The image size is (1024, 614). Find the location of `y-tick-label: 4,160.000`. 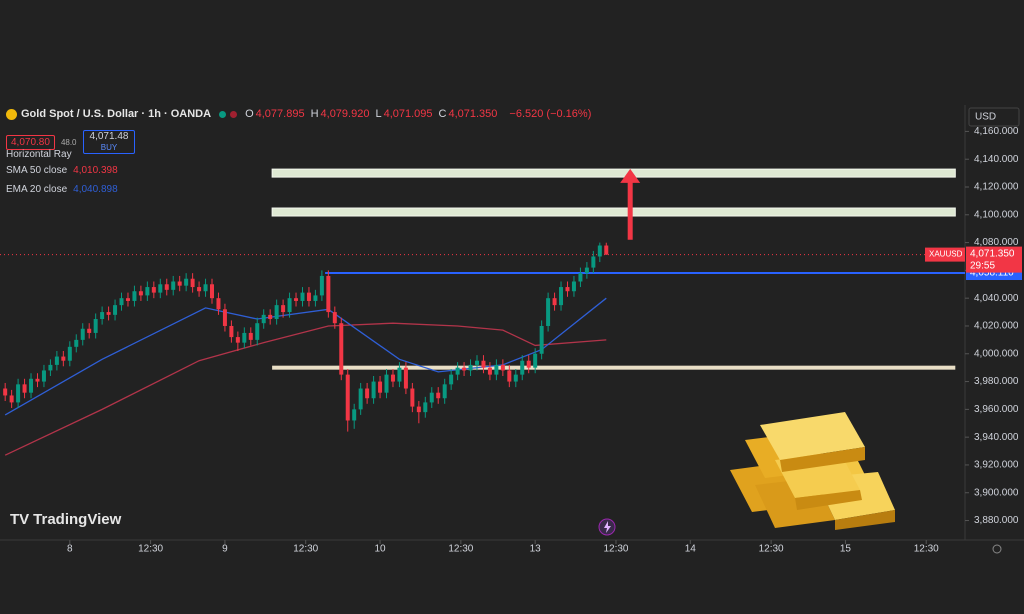

y-tick-label: 4,160.000 is located at coordinates (996, 131).